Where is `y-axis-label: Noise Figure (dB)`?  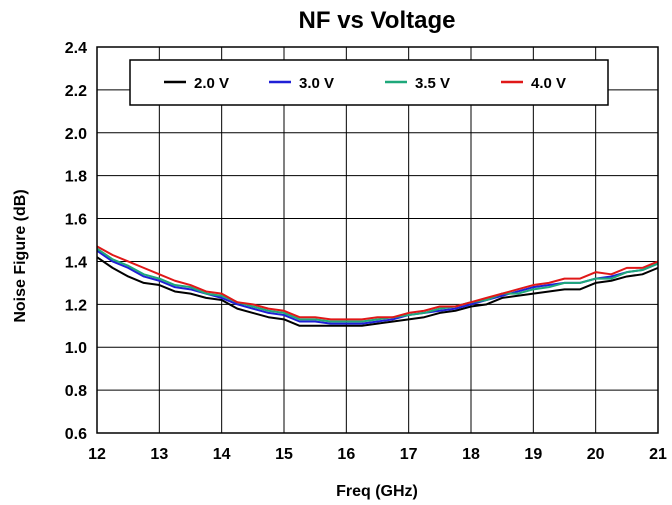 y-axis-label: Noise Figure (dB) is located at coordinates (20, 255).